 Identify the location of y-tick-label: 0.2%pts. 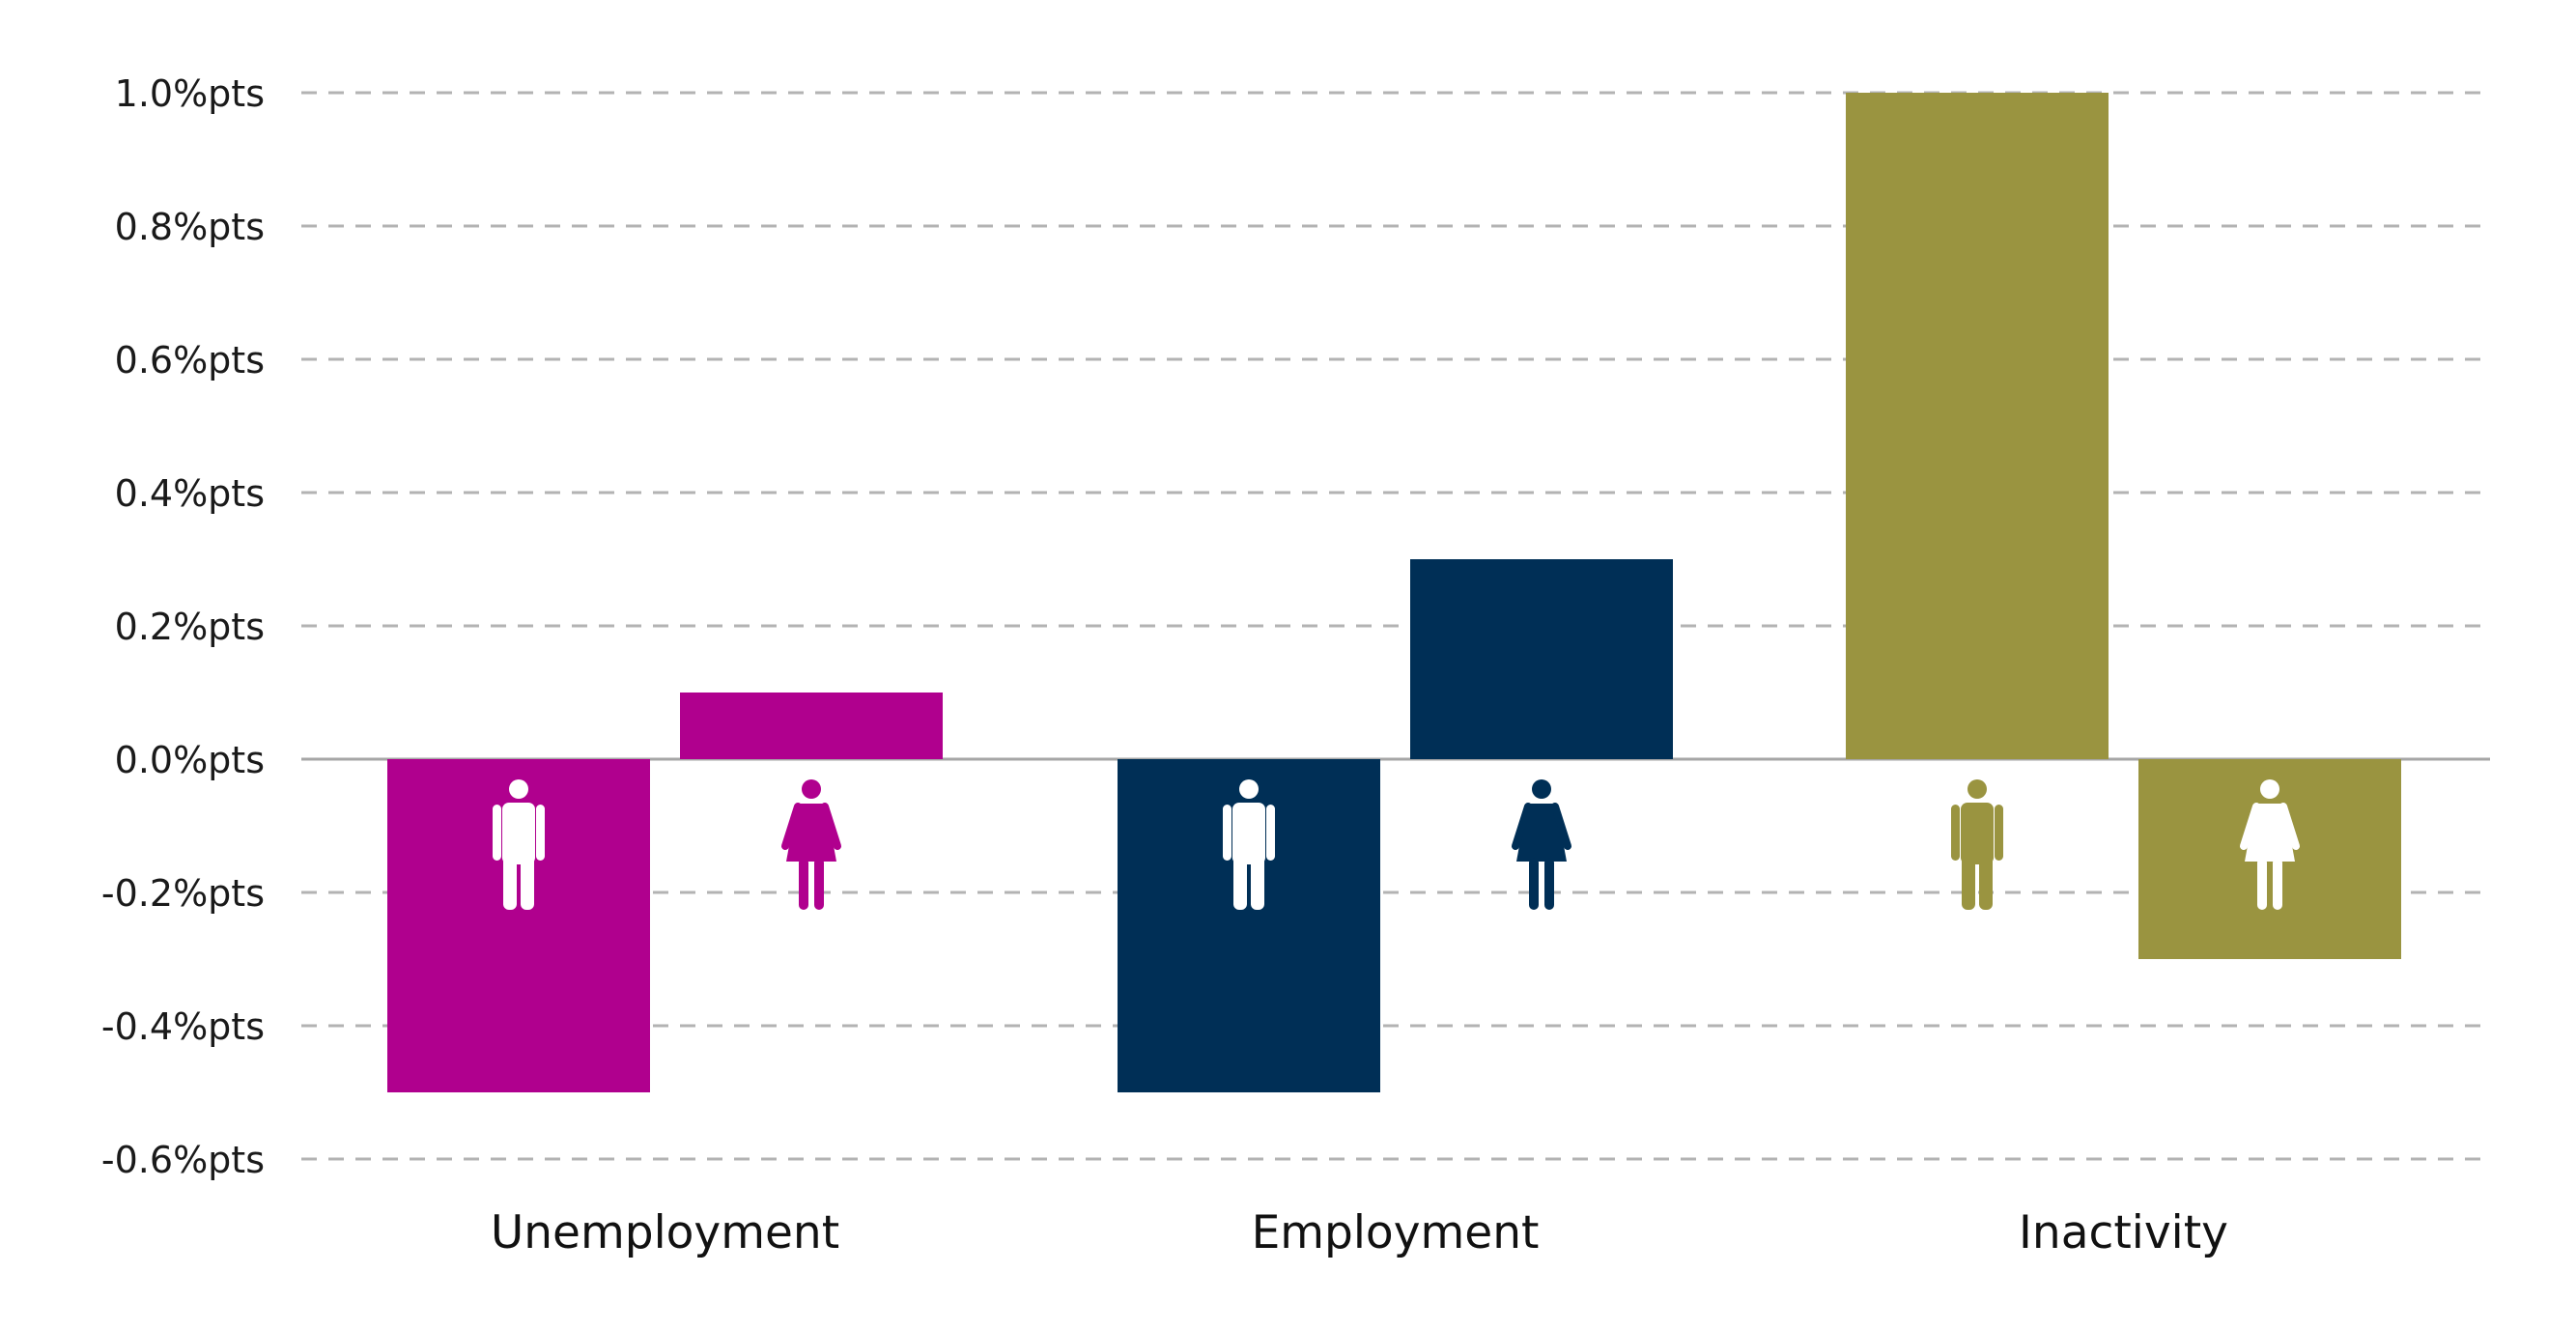
(190, 627).